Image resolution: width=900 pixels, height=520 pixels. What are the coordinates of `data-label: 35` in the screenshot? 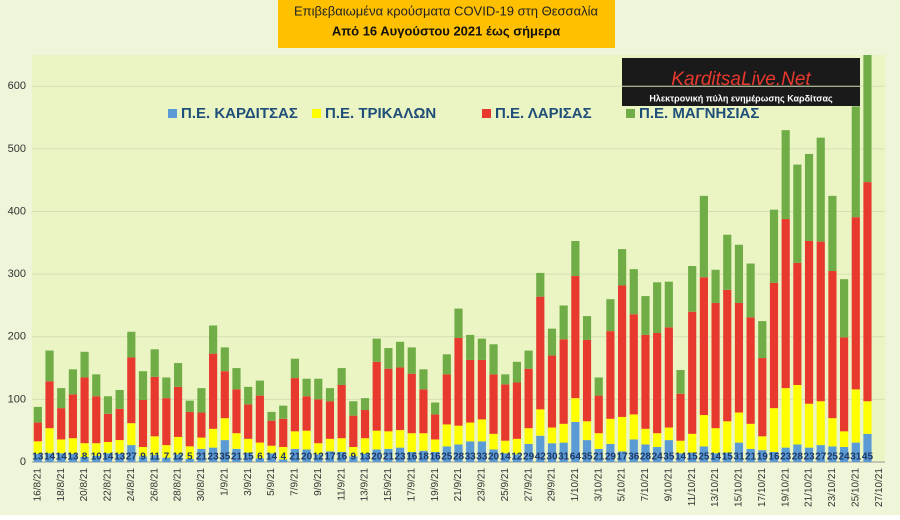 It's located at (669, 457).